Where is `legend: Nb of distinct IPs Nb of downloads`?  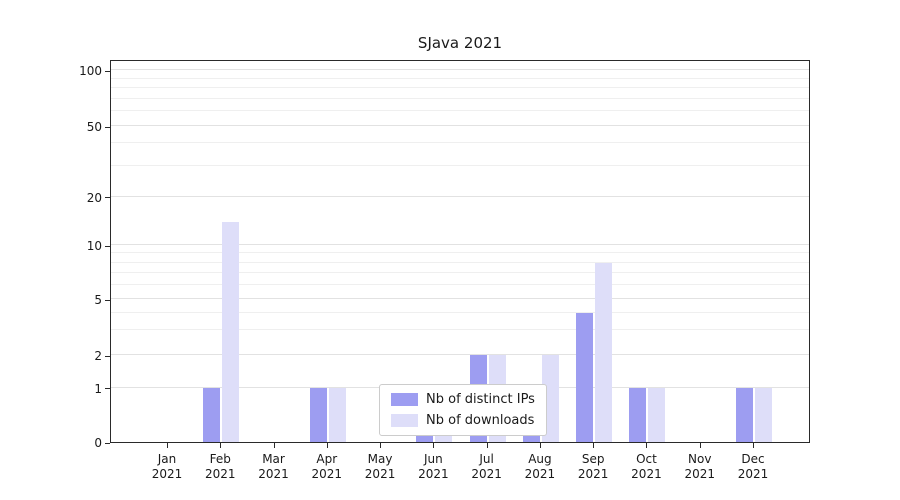
legend: Nb of distinct IPs Nb of downloads is located at coordinates (463, 410).